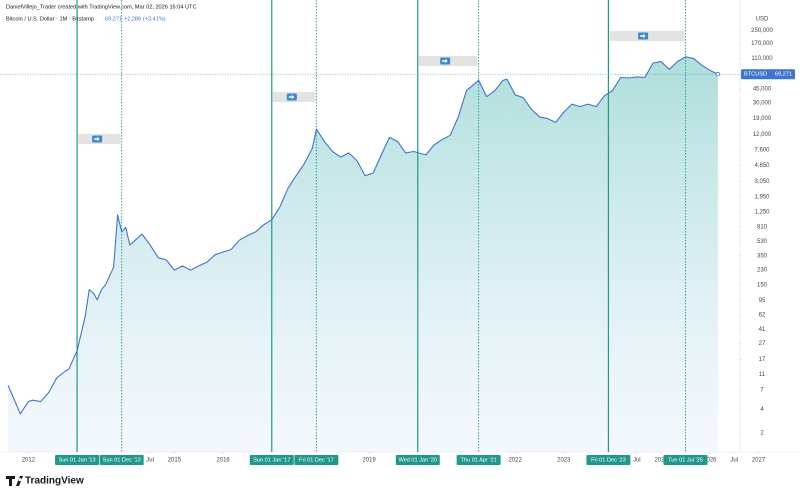 The width and height of the screenshot is (800, 494). I want to click on y-tick-label: 110,000, so click(762, 59).